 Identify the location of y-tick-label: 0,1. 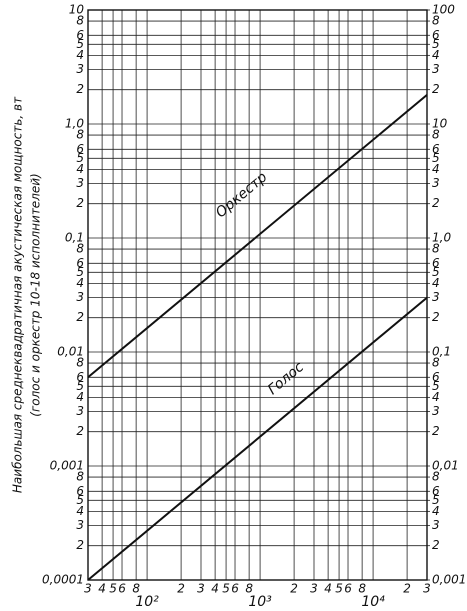
(74, 238).